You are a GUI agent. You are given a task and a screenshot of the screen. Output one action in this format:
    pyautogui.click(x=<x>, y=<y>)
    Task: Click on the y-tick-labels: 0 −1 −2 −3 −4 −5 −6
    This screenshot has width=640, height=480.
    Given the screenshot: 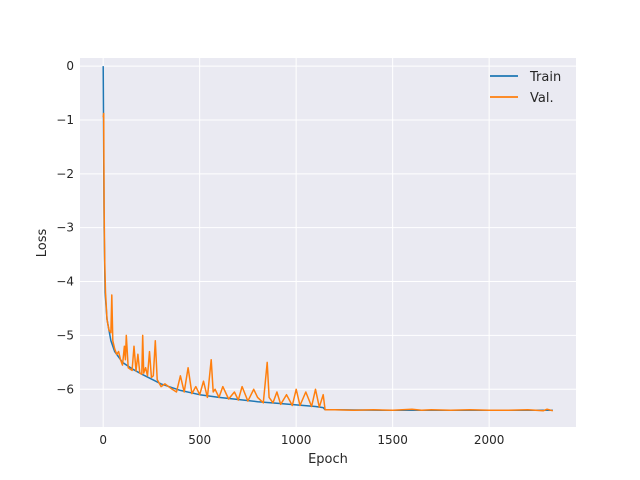 What is the action you would take?
    pyautogui.click(x=65, y=227)
    